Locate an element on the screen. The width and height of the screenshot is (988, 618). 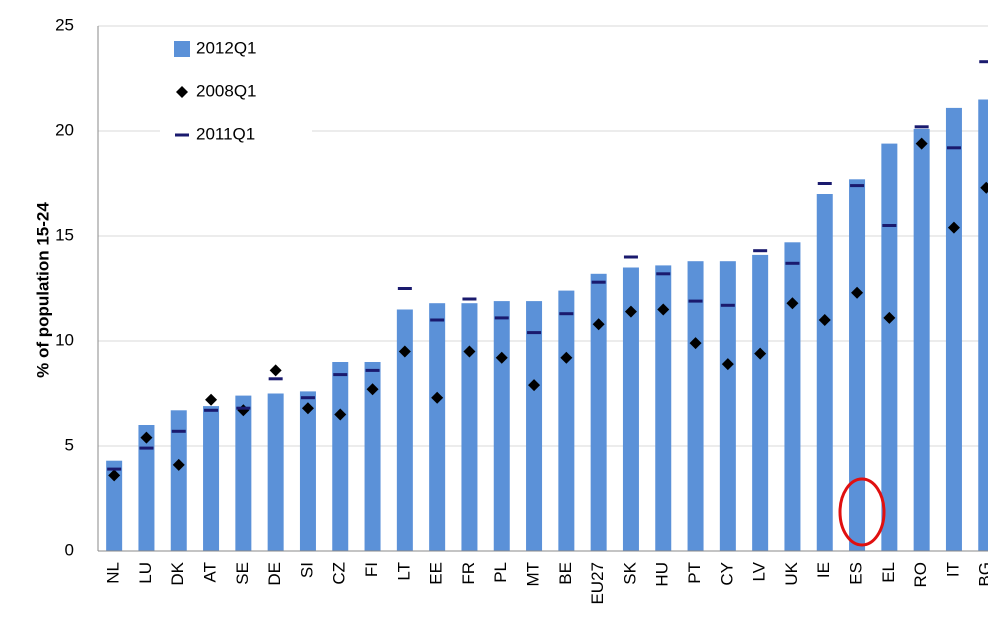
legend-label: 2011Q1 is located at coordinates (225, 133).